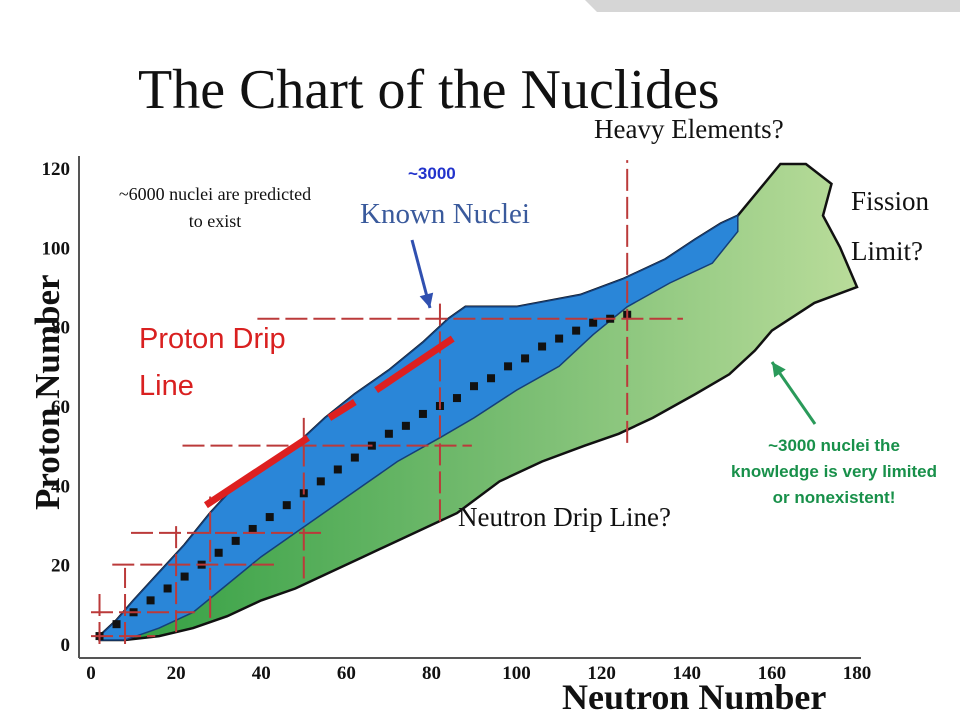 The height and width of the screenshot is (720, 960). What do you see at coordinates (426, 300) in the screenshot?
I see `known-nuclei-arrow-head` at bounding box center [426, 300].